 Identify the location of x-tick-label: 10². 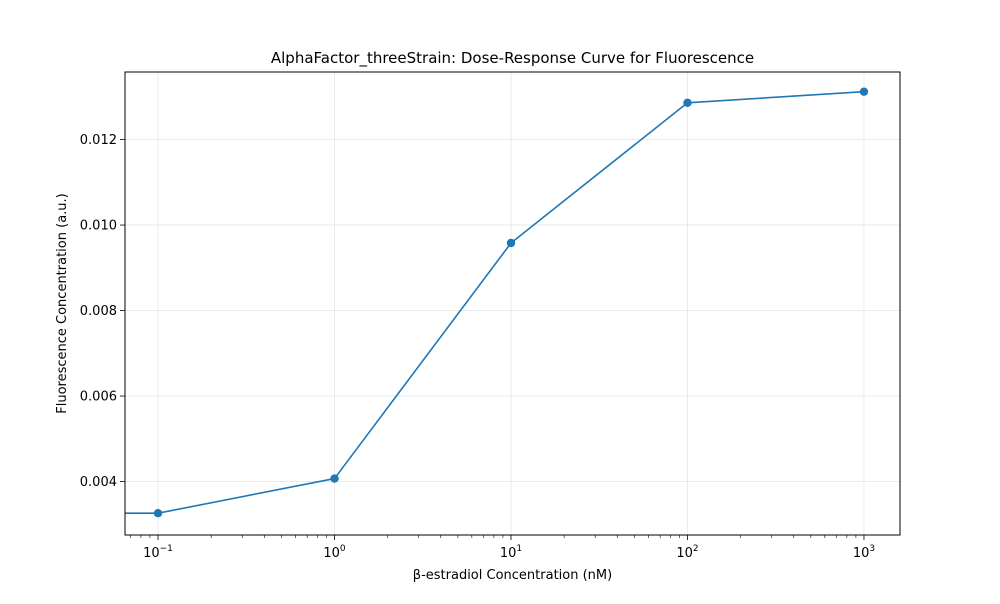
(687, 552).